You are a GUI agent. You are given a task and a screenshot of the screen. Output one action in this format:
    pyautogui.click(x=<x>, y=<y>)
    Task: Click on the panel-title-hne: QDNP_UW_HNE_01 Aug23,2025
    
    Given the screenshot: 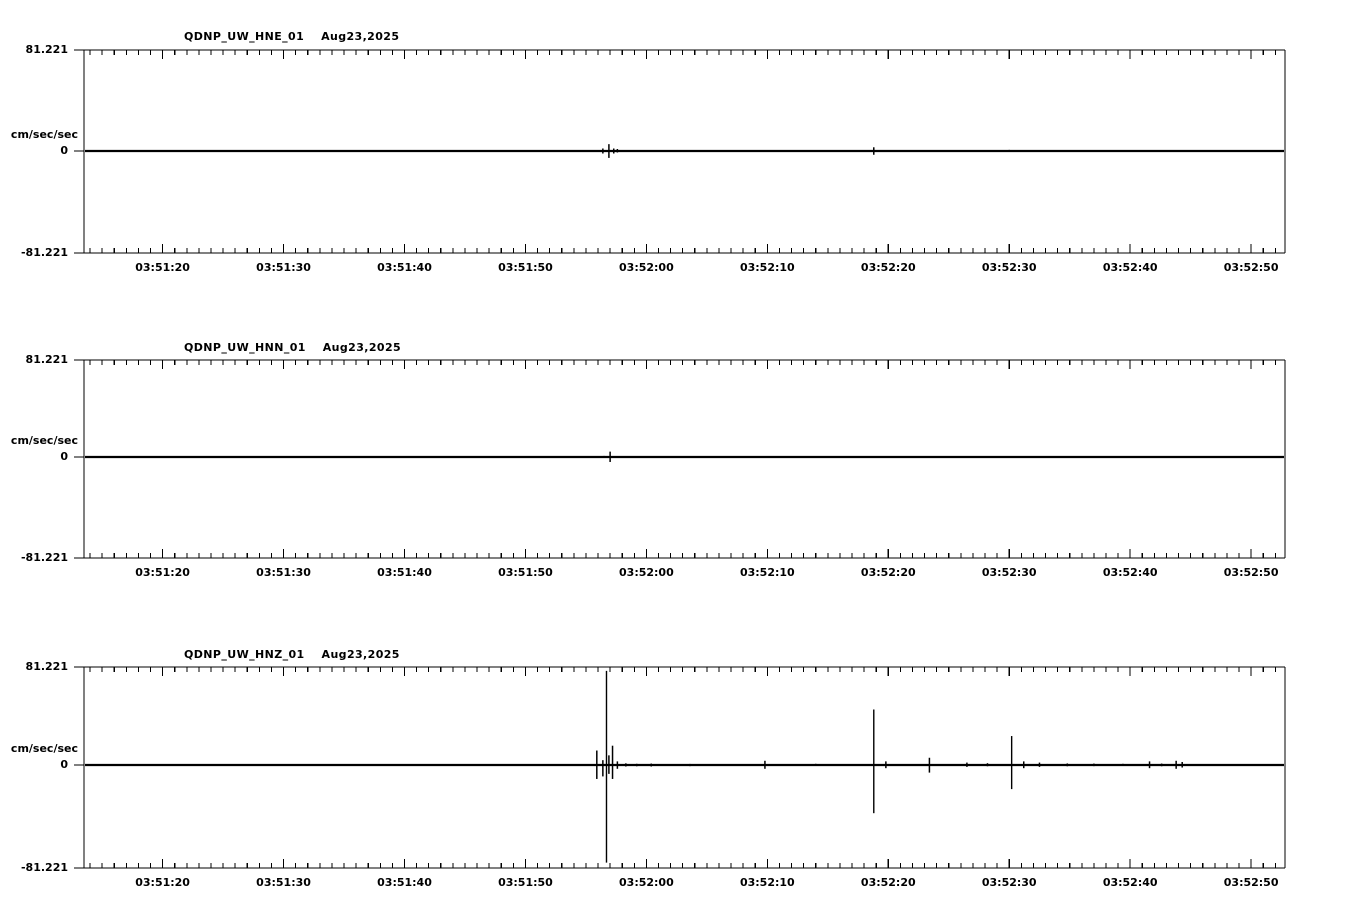 What is the action you would take?
    pyautogui.click(x=292, y=36)
    